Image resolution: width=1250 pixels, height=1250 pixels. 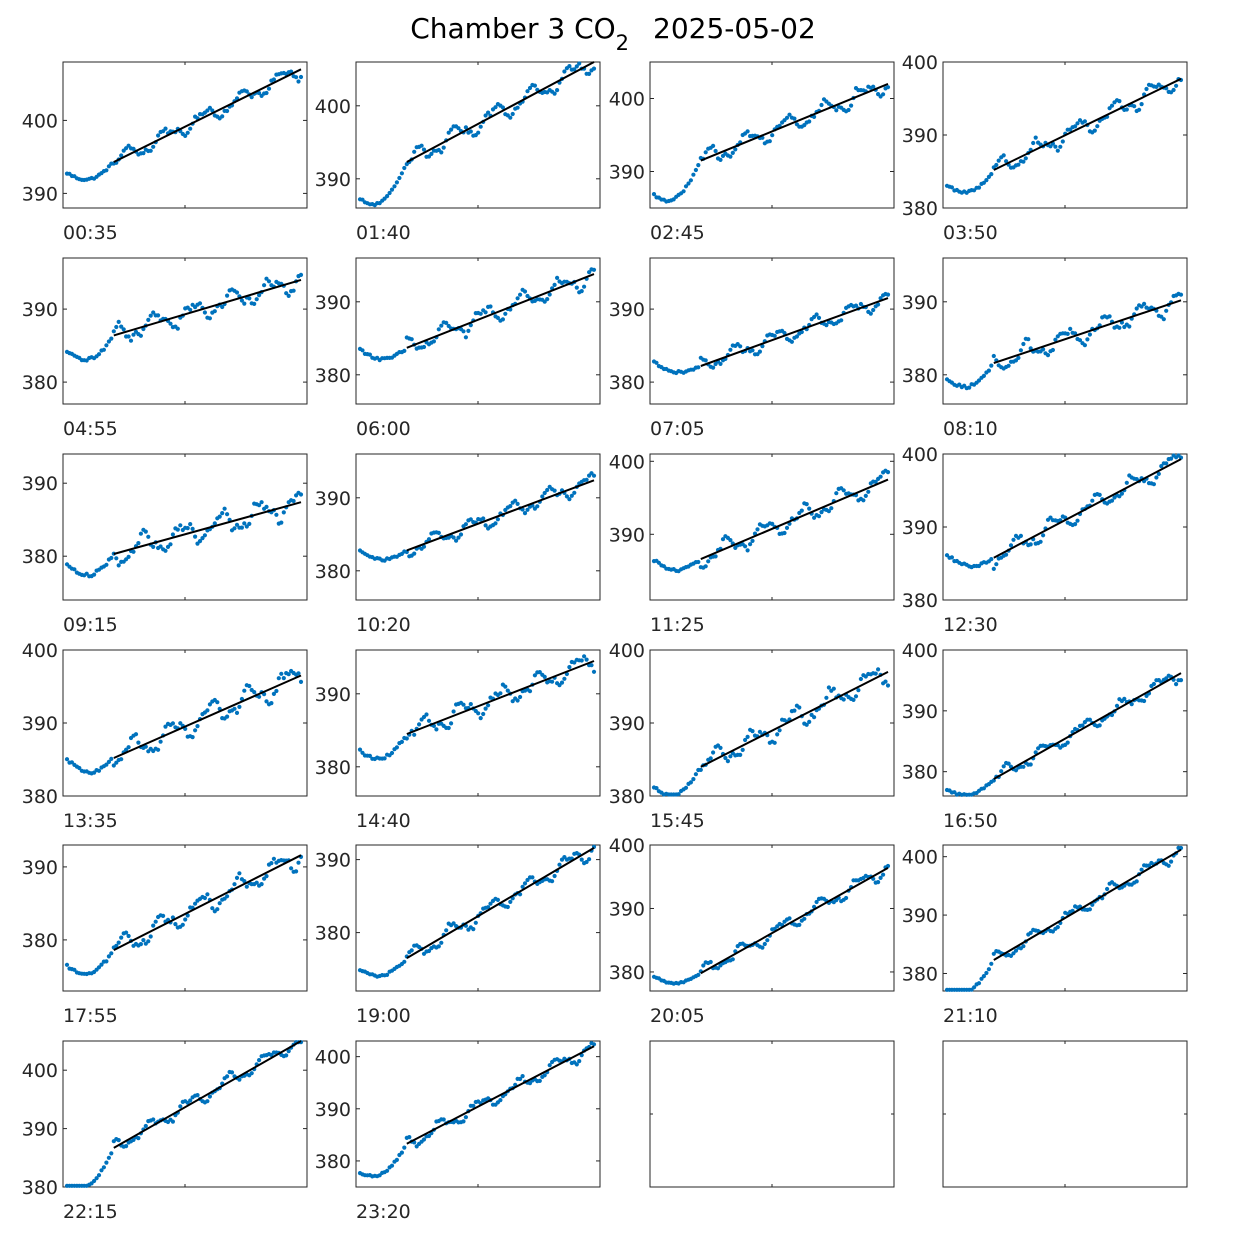 What do you see at coordinates (752, 736) in the screenshot?
I see `panel: 380 390 400 15:45` at bounding box center [752, 736].